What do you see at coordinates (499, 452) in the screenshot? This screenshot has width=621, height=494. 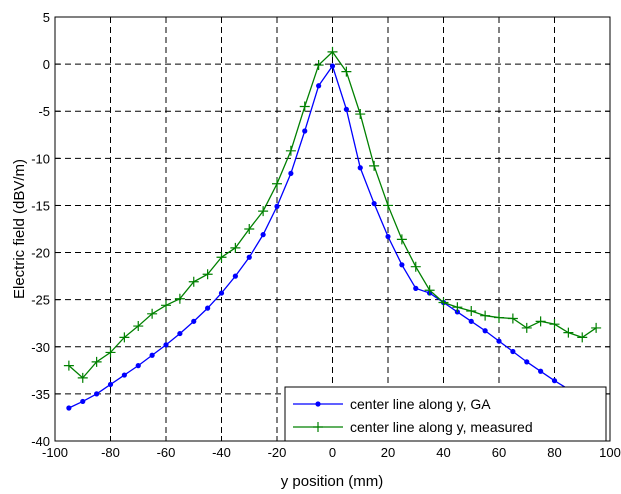 I see `x-tick-label: 60` at bounding box center [499, 452].